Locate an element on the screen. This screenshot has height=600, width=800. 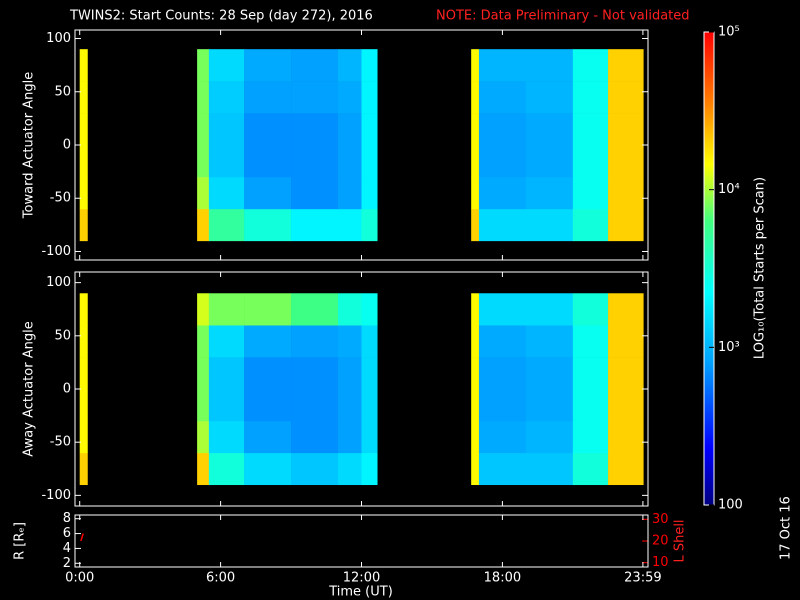
x-tick-label: 18:00 is located at coordinates (502, 578).